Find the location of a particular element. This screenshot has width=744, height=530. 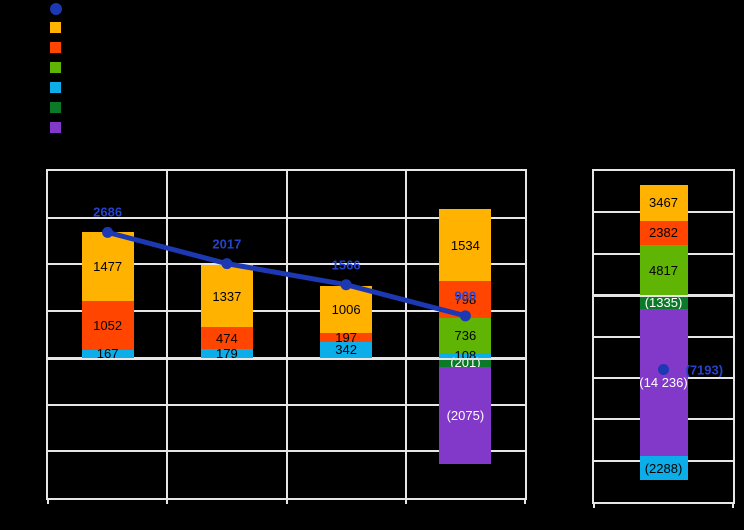

segment-value-label: 1534 is located at coordinates (465, 245).